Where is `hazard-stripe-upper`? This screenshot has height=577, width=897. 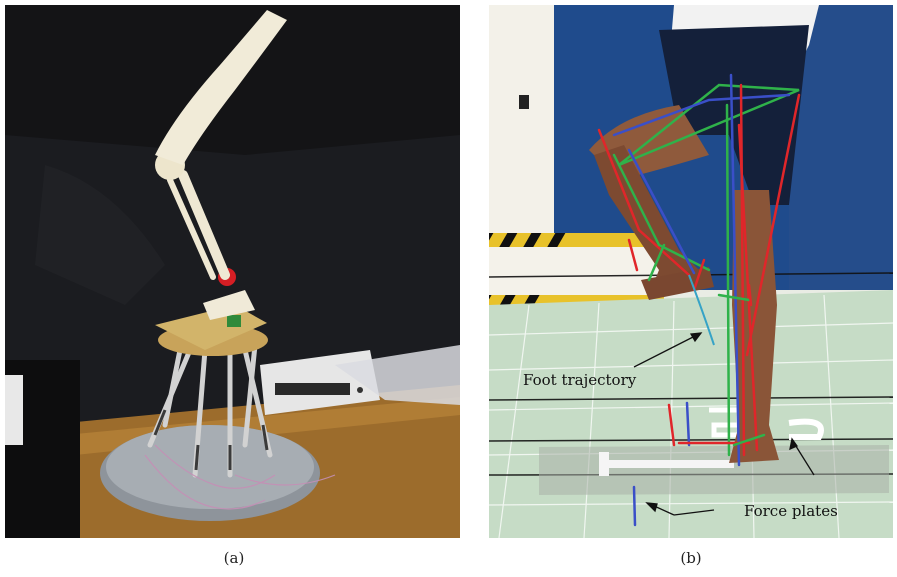
hazard-stripe-upper is located at coordinates (576, 240).